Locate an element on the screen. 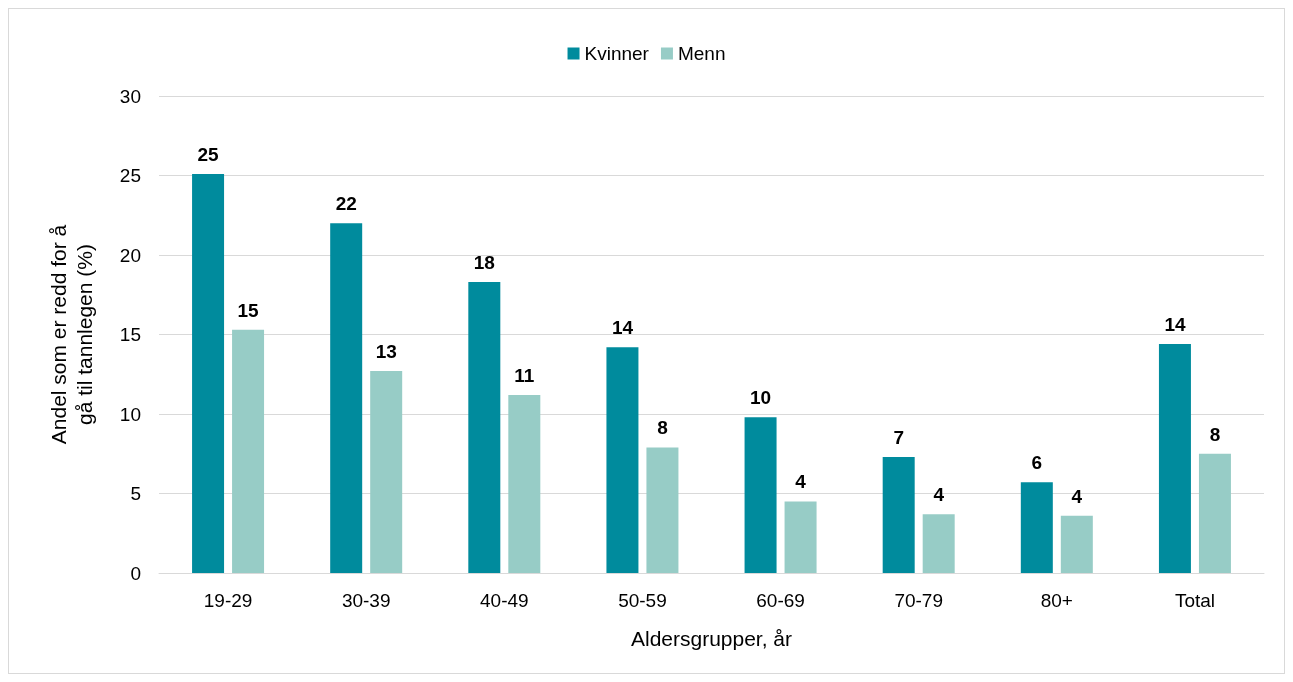 Image resolution: width=1293 pixels, height=682 pixels. legend-label: Menn is located at coordinates (701, 53).